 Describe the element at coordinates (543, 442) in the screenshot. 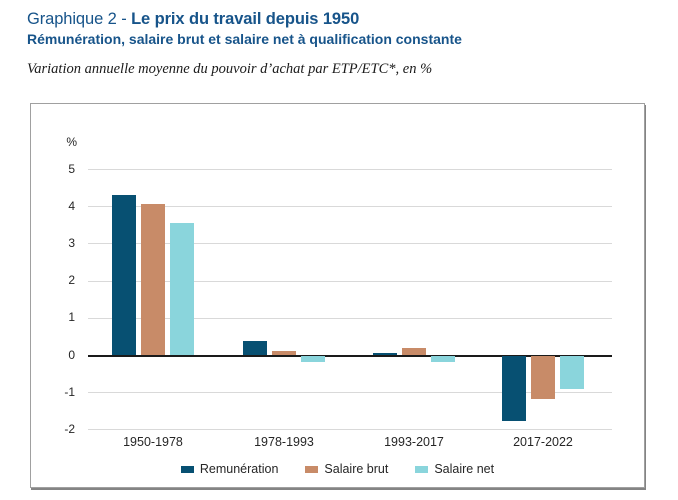

I see `x-tick-label-2017-2022: 2017-2022` at that location.